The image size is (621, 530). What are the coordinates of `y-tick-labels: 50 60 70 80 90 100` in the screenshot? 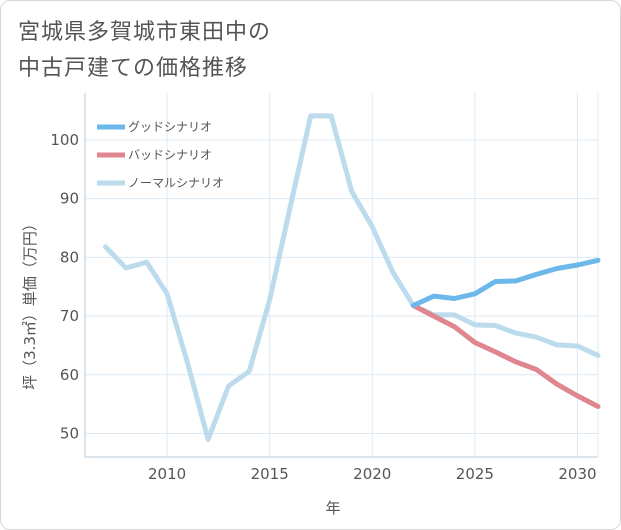 It's located at (64, 287).